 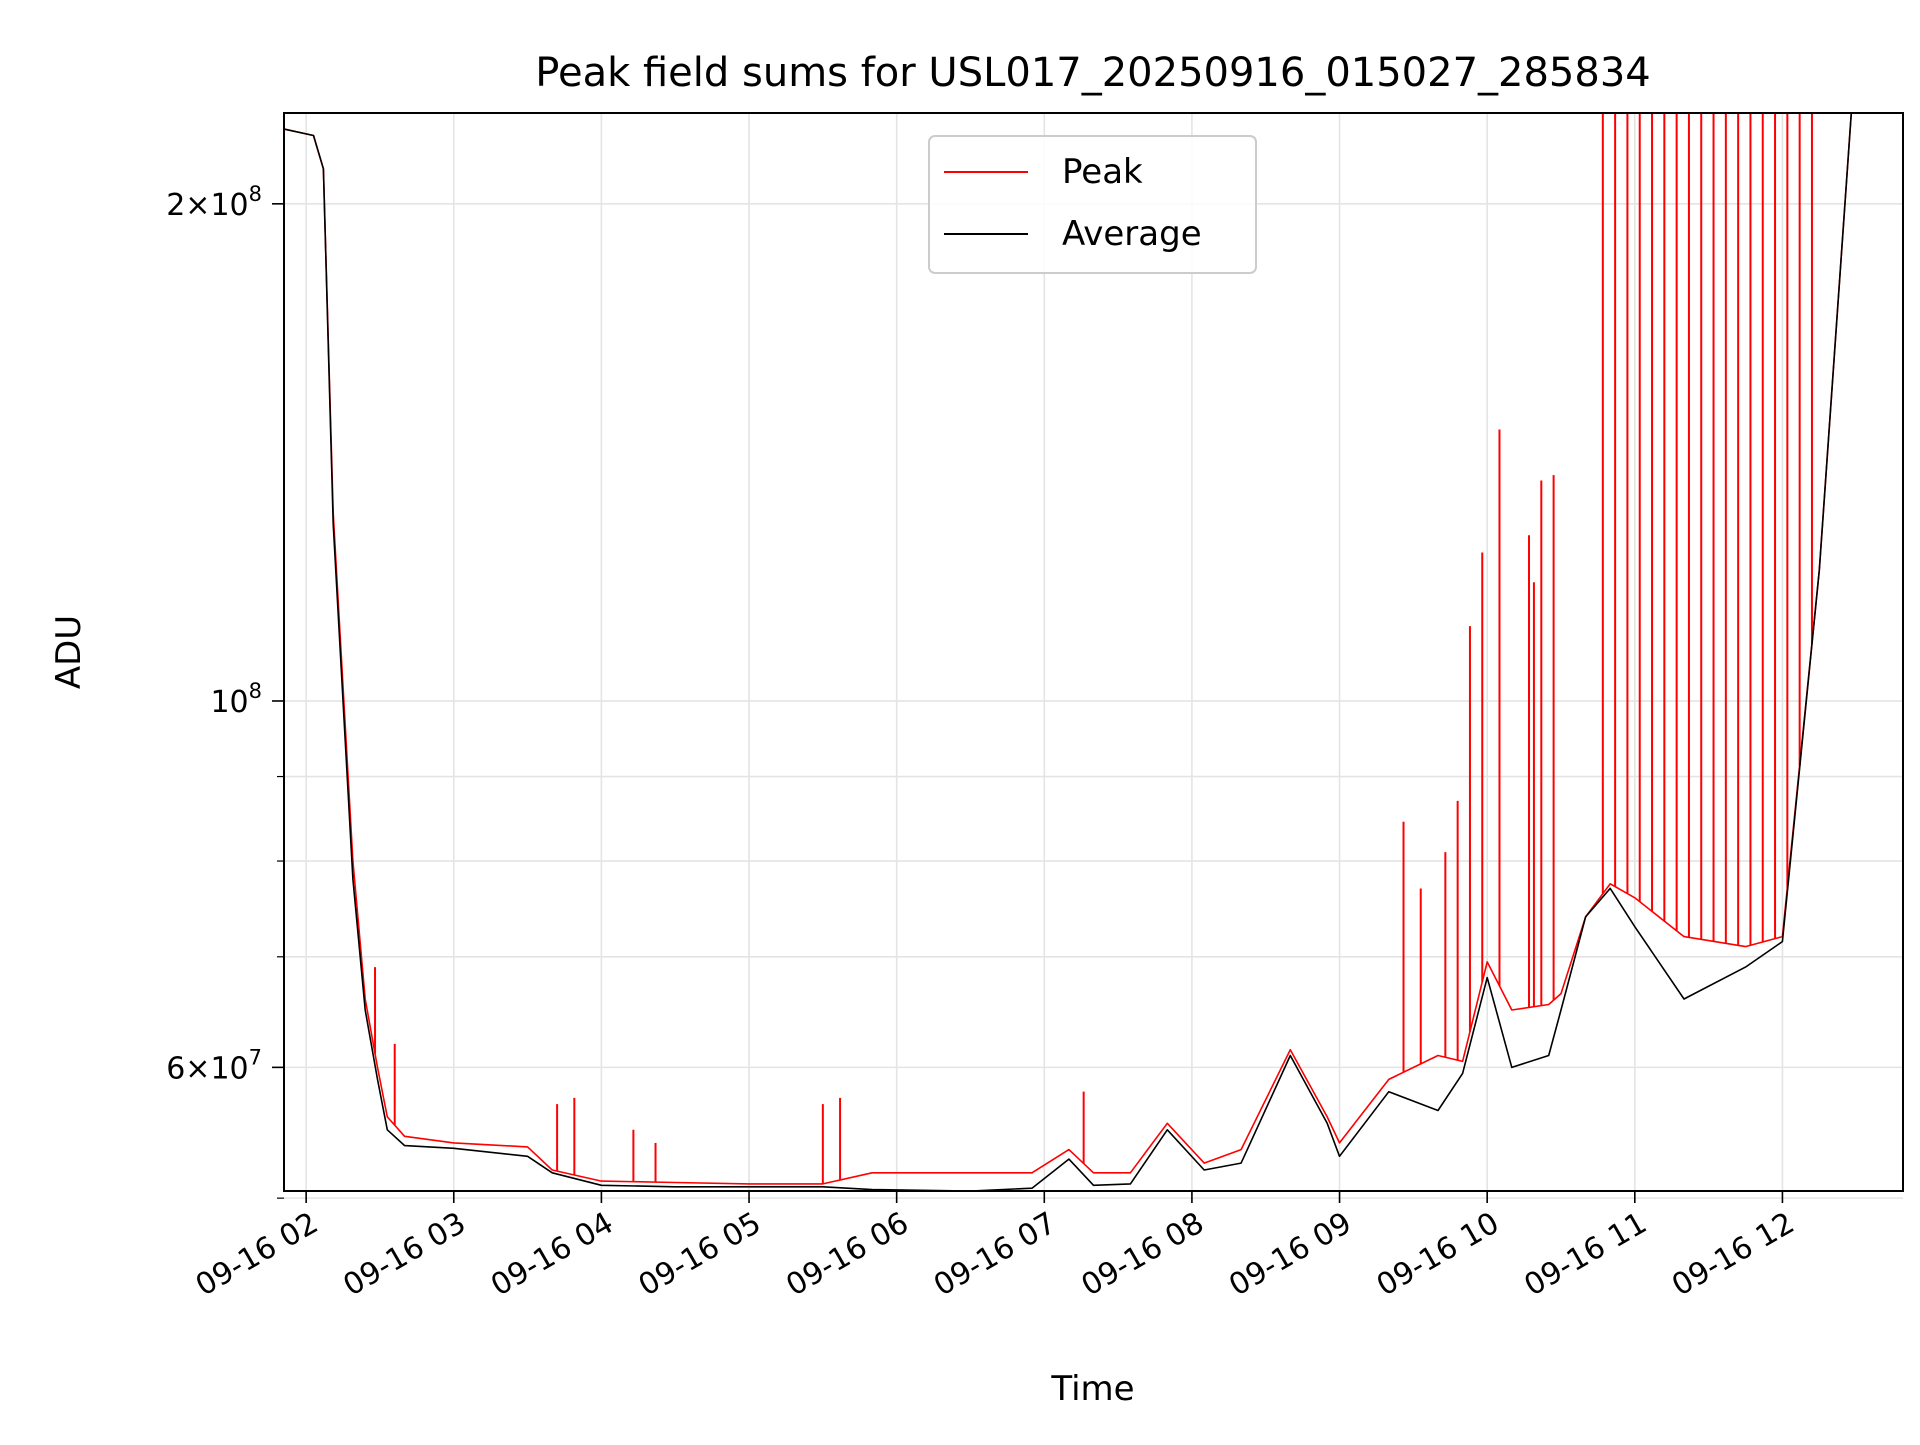 I want to click on y-tick-label: 6×107, so click(x=214, y=1065).